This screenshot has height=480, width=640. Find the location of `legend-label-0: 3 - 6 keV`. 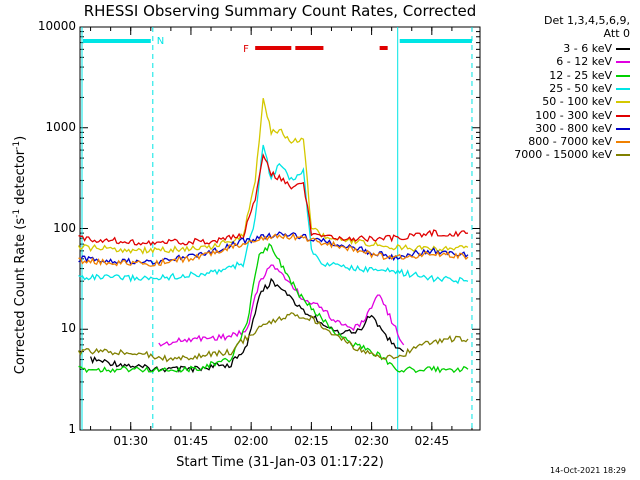

legend-label-0: 3 - 6 keV is located at coordinates (587, 48).